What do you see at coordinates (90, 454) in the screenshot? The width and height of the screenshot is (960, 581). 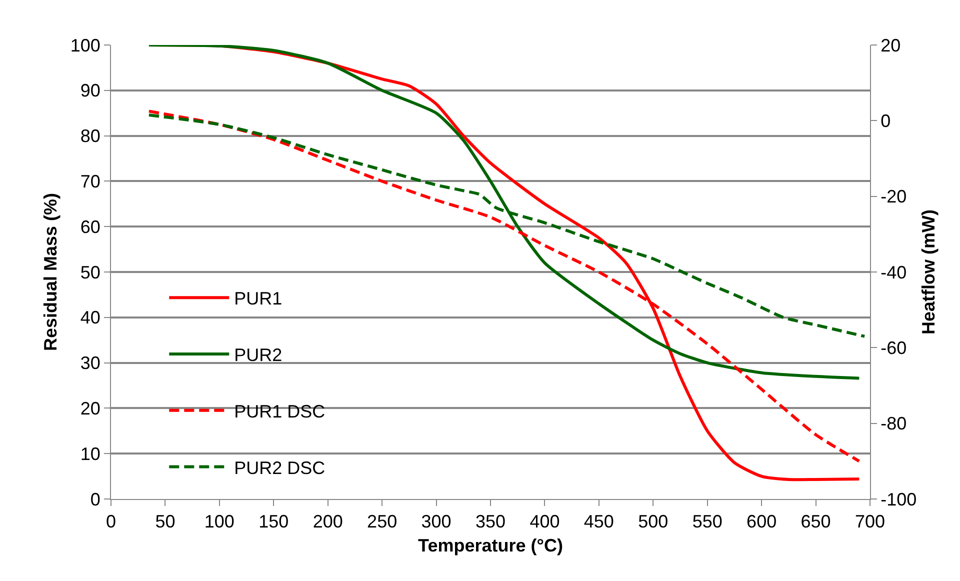 I see `y-tick-label: 10` at bounding box center [90, 454].